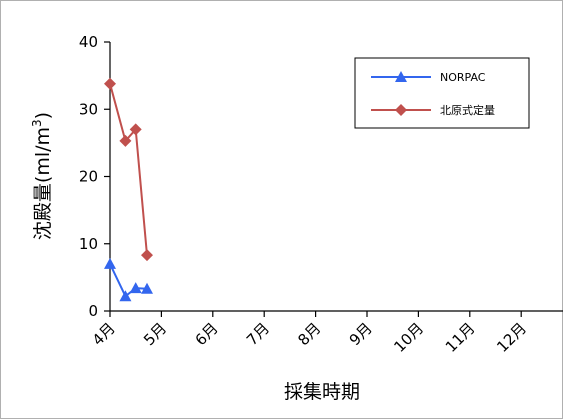 The height and width of the screenshot is (419, 563). I want to click on y-axis-unit-superscript: 3, so click(37, 123).